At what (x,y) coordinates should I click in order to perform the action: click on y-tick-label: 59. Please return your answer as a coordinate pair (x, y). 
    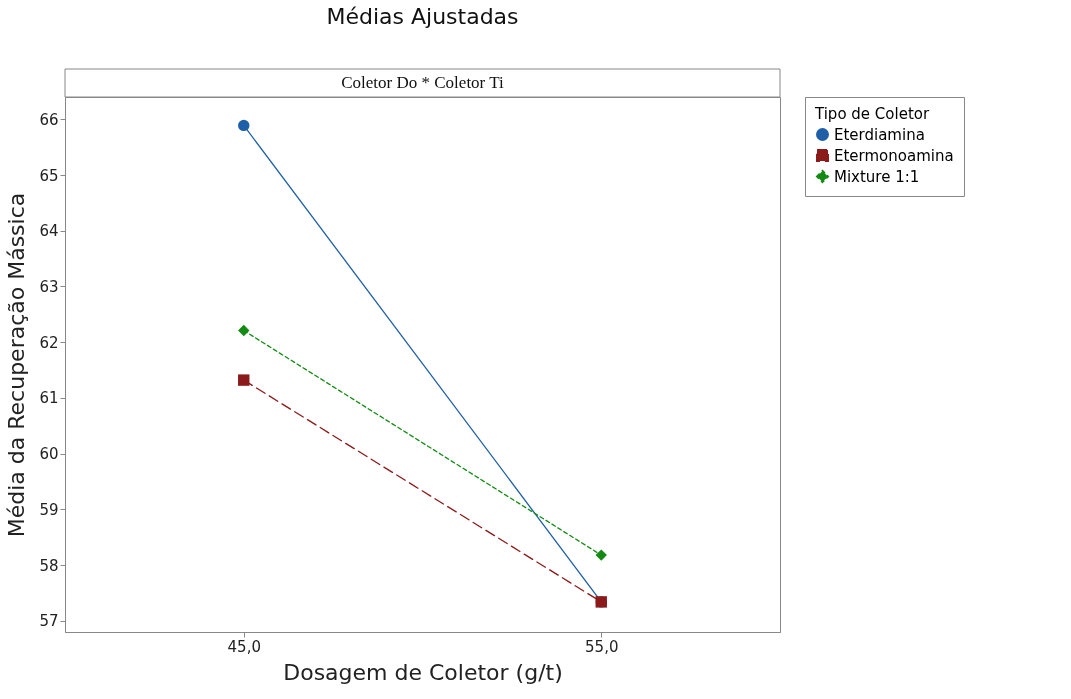
    Looking at the image, I should click on (49, 509).